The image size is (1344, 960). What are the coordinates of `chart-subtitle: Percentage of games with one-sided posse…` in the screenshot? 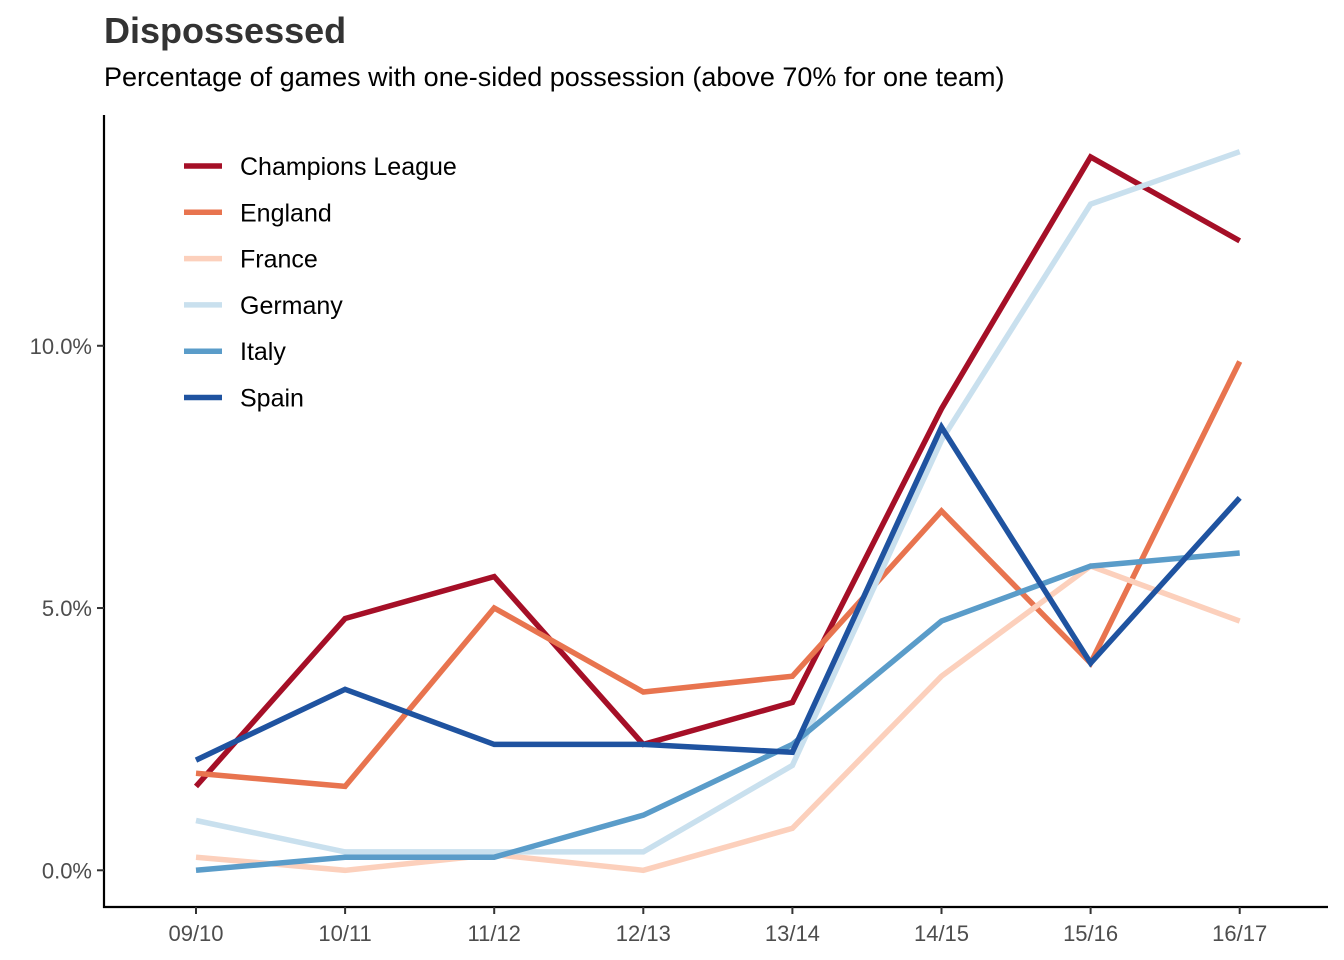 It's located at (554, 77).